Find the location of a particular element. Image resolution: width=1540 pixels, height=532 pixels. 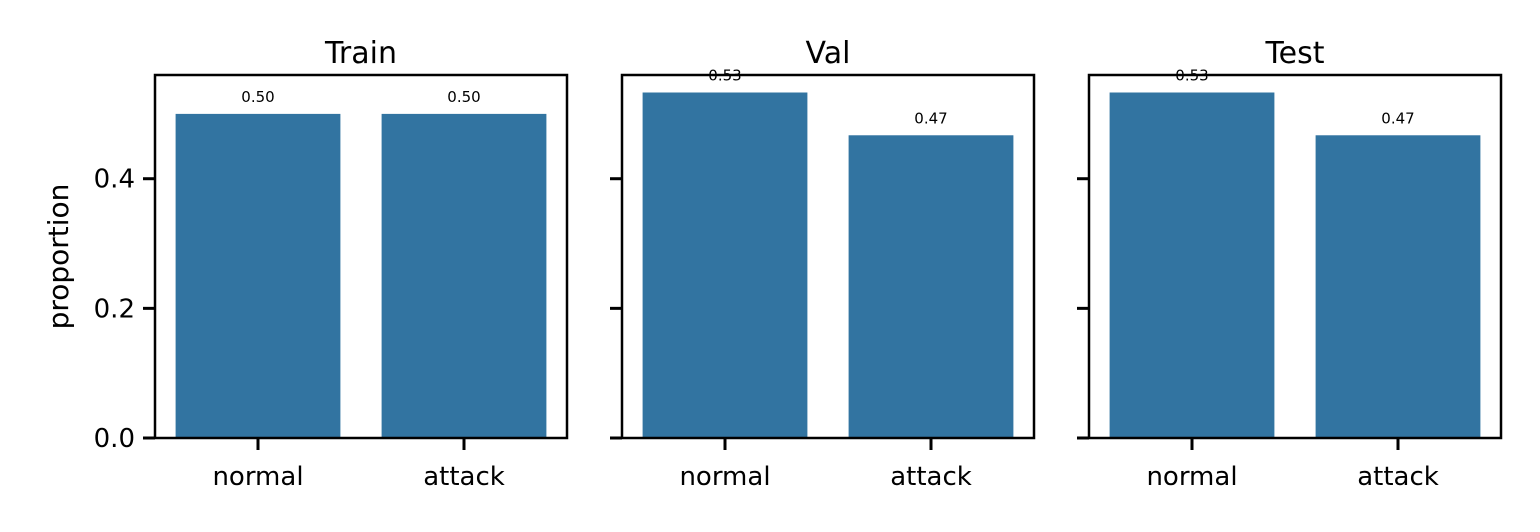

y-tick-label: 0.2 is located at coordinates (114, 309).